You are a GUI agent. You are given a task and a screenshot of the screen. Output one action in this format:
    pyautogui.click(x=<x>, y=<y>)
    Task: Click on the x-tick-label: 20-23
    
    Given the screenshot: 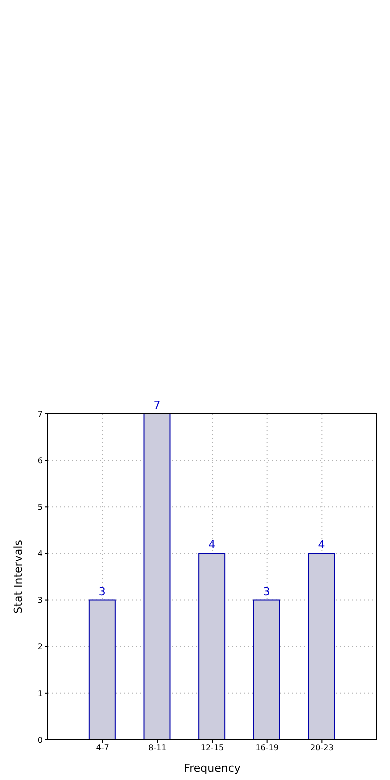 What is the action you would take?
    pyautogui.click(x=322, y=748)
    